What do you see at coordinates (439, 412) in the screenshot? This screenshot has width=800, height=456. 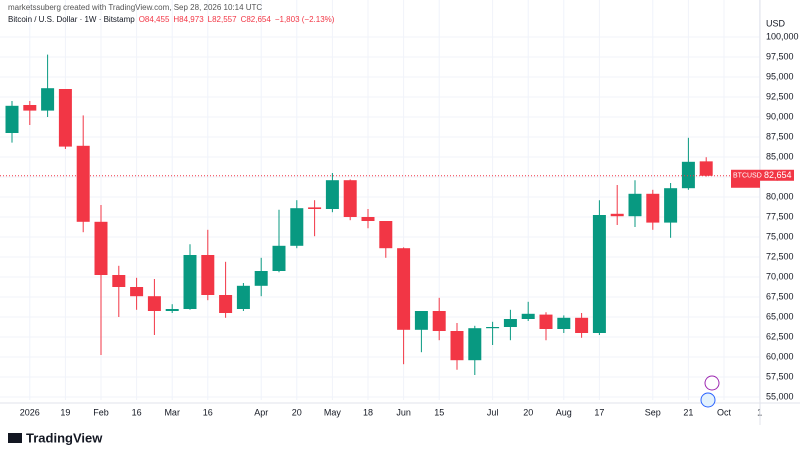 I see `x-tick-label: 15` at bounding box center [439, 412].